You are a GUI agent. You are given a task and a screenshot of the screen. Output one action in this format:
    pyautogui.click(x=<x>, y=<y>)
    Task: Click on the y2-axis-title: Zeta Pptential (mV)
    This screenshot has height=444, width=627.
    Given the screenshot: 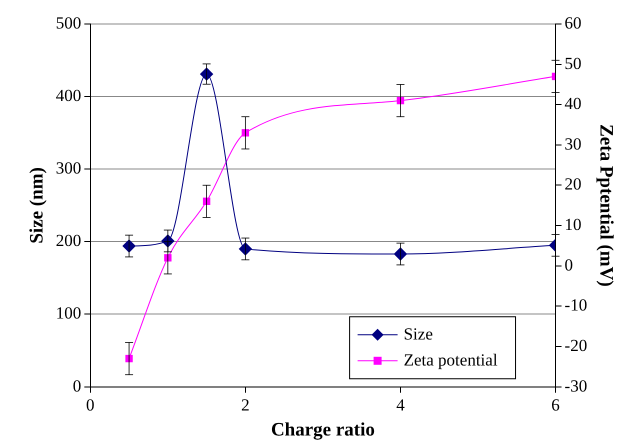 What is the action you would take?
    pyautogui.click(x=606, y=205)
    